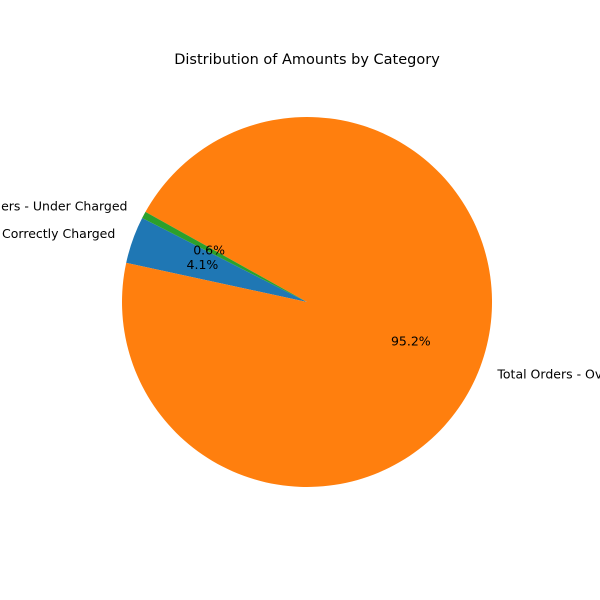 The width and height of the screenshot is (600, 600). What do you see at coordinates (64, 206) in the screenshot?
I see `slice-label: Total Orders - Under Charged` at bounding box center [64, 206].